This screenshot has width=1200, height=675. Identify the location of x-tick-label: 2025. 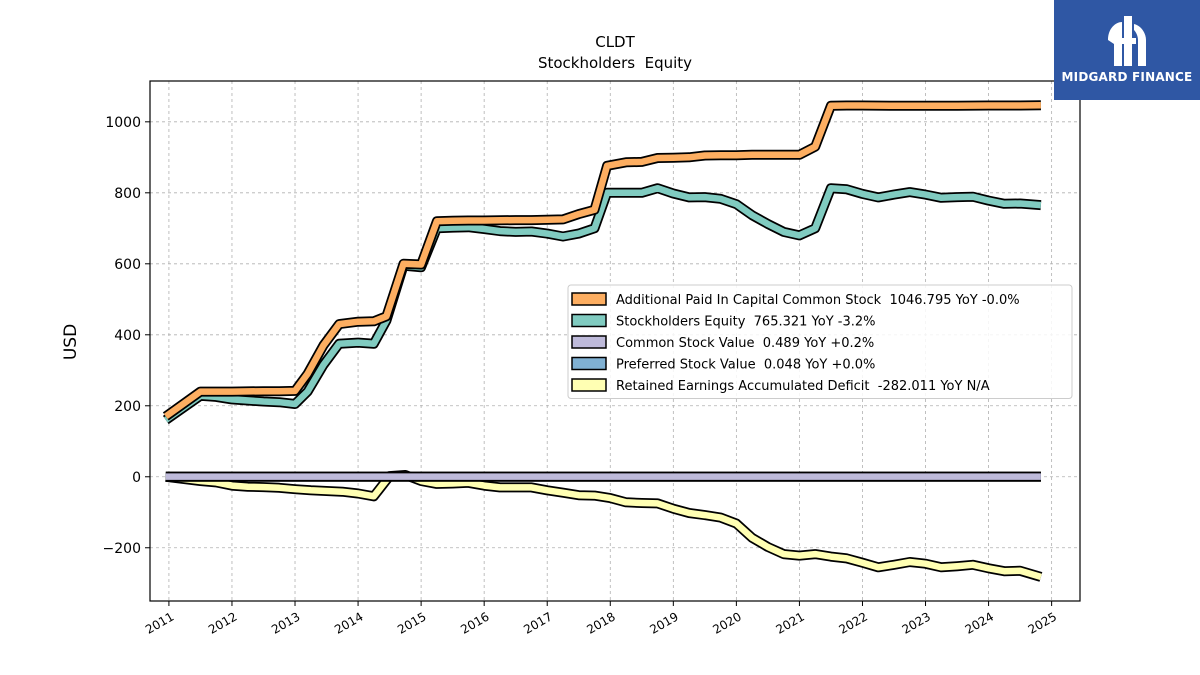
(1042, 622).